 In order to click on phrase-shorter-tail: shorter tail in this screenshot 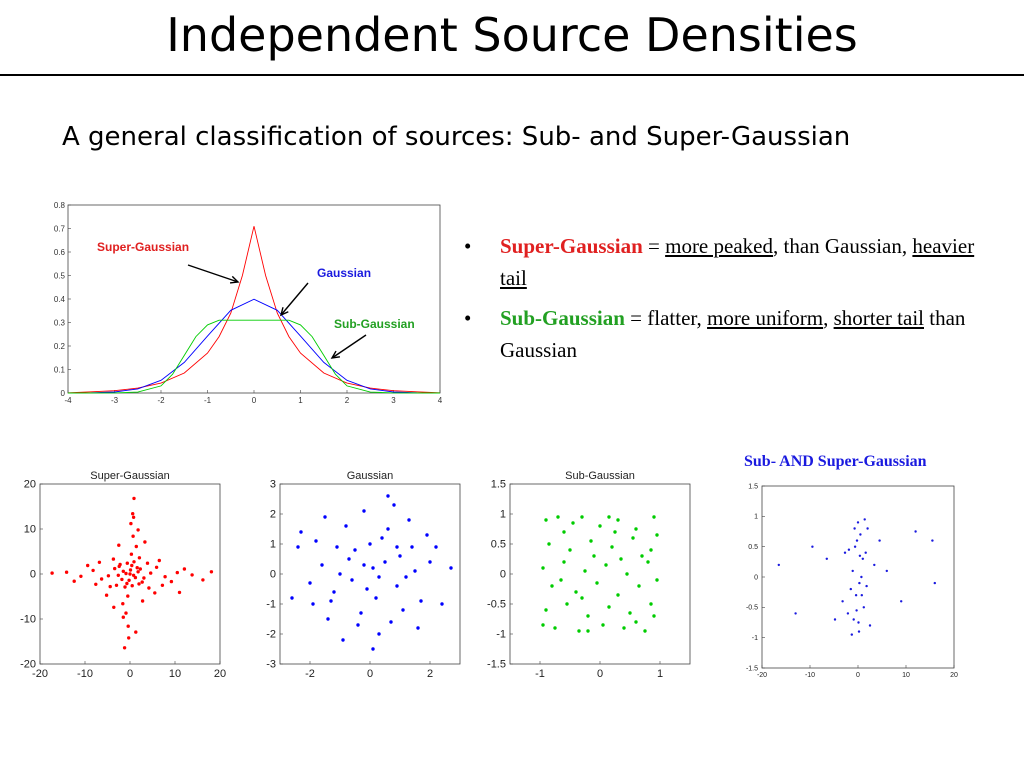, I will do `click(878, 318)`.